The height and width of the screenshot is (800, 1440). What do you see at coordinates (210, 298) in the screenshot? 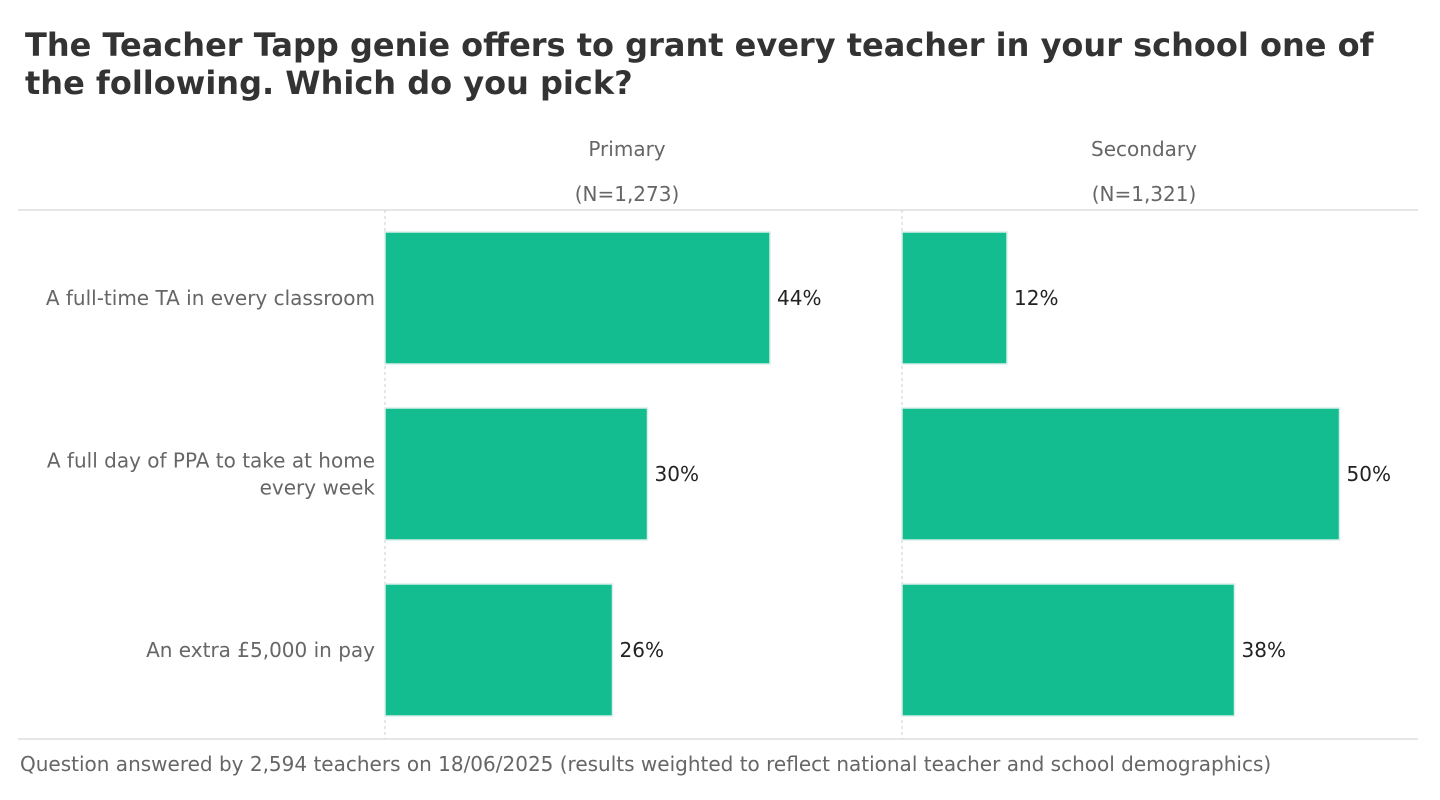
I see `category-label: A full-time TA in every classroom` at bounding box center [210, 298].